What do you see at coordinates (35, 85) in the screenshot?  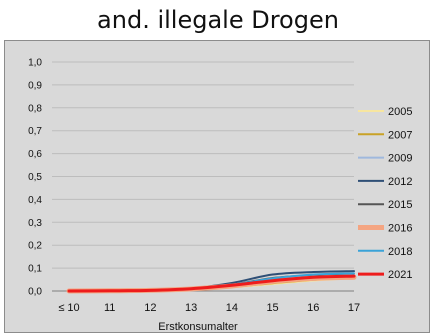 I see `y-tick-label: 0,9` at bounding box center [35, 85].